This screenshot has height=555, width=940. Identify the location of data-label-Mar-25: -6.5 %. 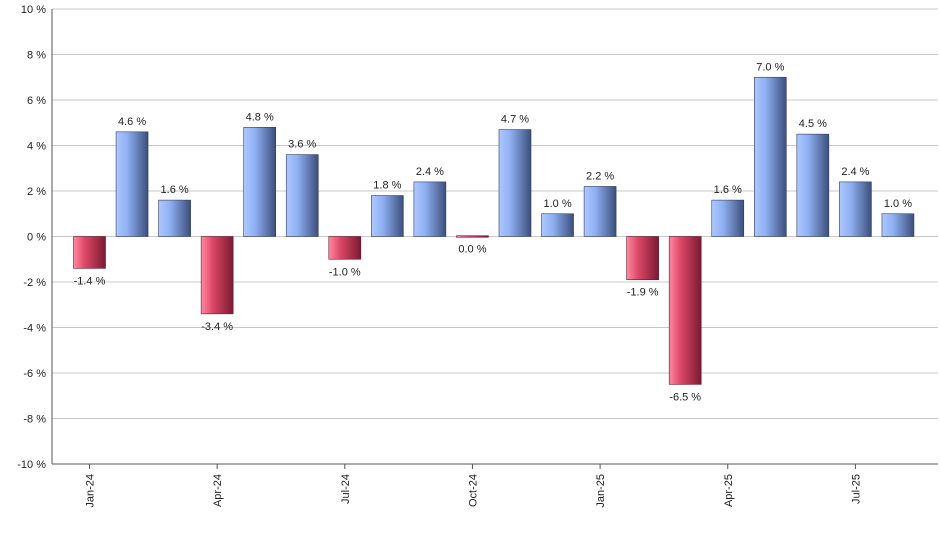
(685, 397).